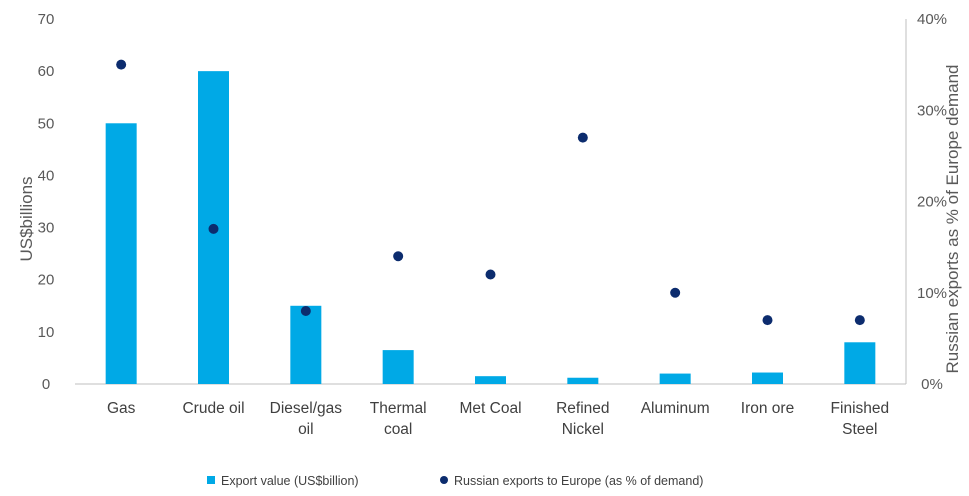 The height and width of the screenshot is (496, 969). Describe the element at coordinates (46, 280) in the screenshot. I see `y-tick-label: 20` at that location.